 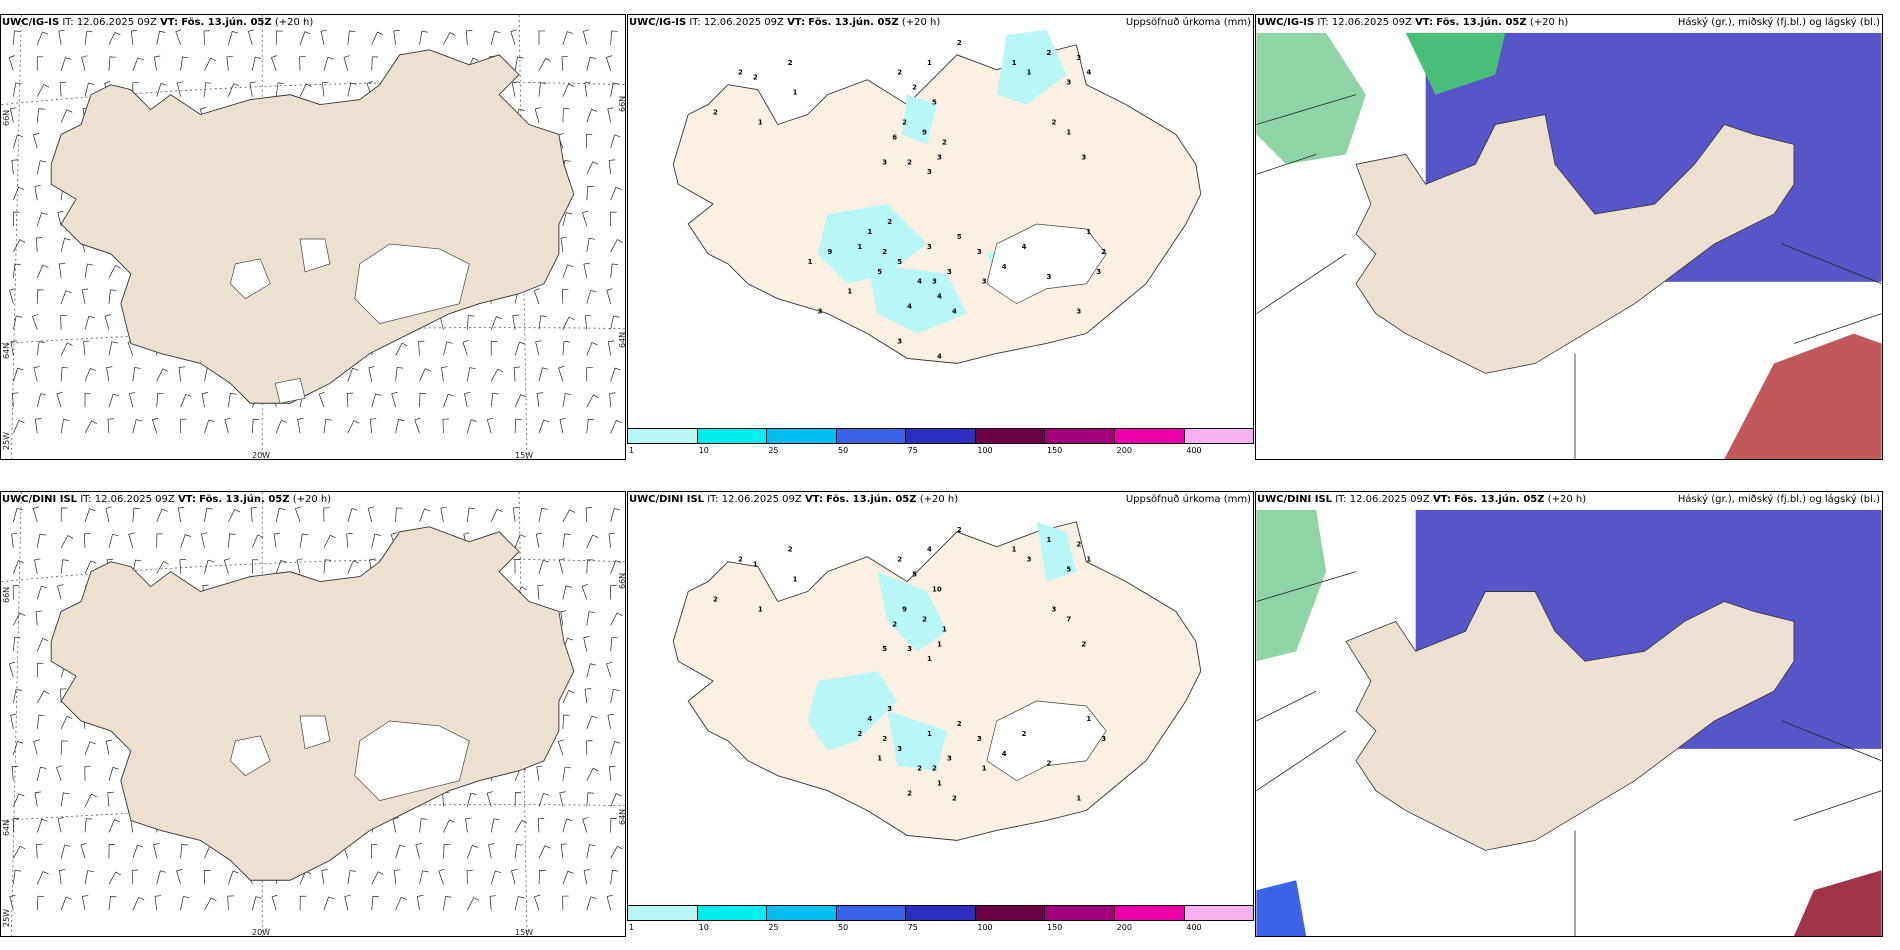 What do you see at coordinates (1364, 22) in the screenshot?
I see `init-time: IT: 12.06.2025 09Z` at bounding box center [1364, 22].